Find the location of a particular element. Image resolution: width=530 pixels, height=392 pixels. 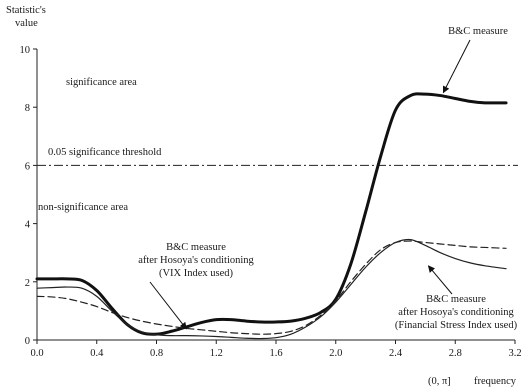

y-tick-label: 2 is located at coordinates (27, 283).